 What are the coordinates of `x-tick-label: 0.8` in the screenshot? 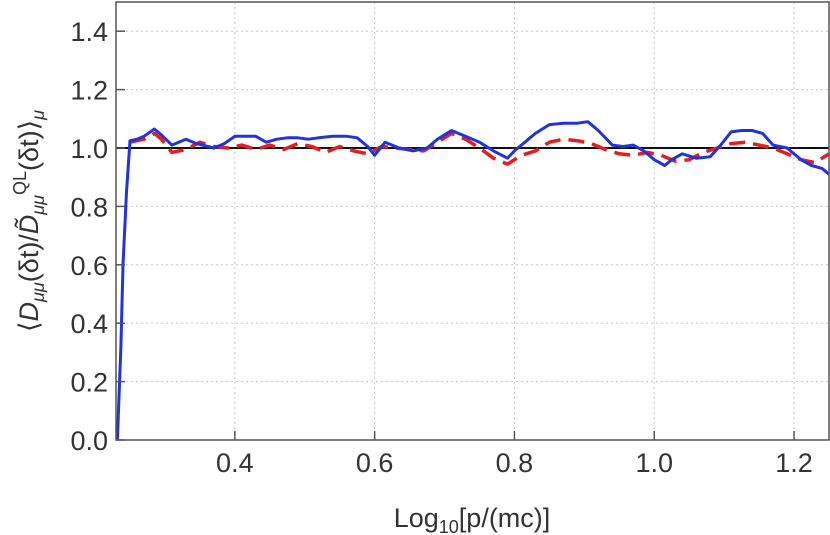 It's located at (515, 463).